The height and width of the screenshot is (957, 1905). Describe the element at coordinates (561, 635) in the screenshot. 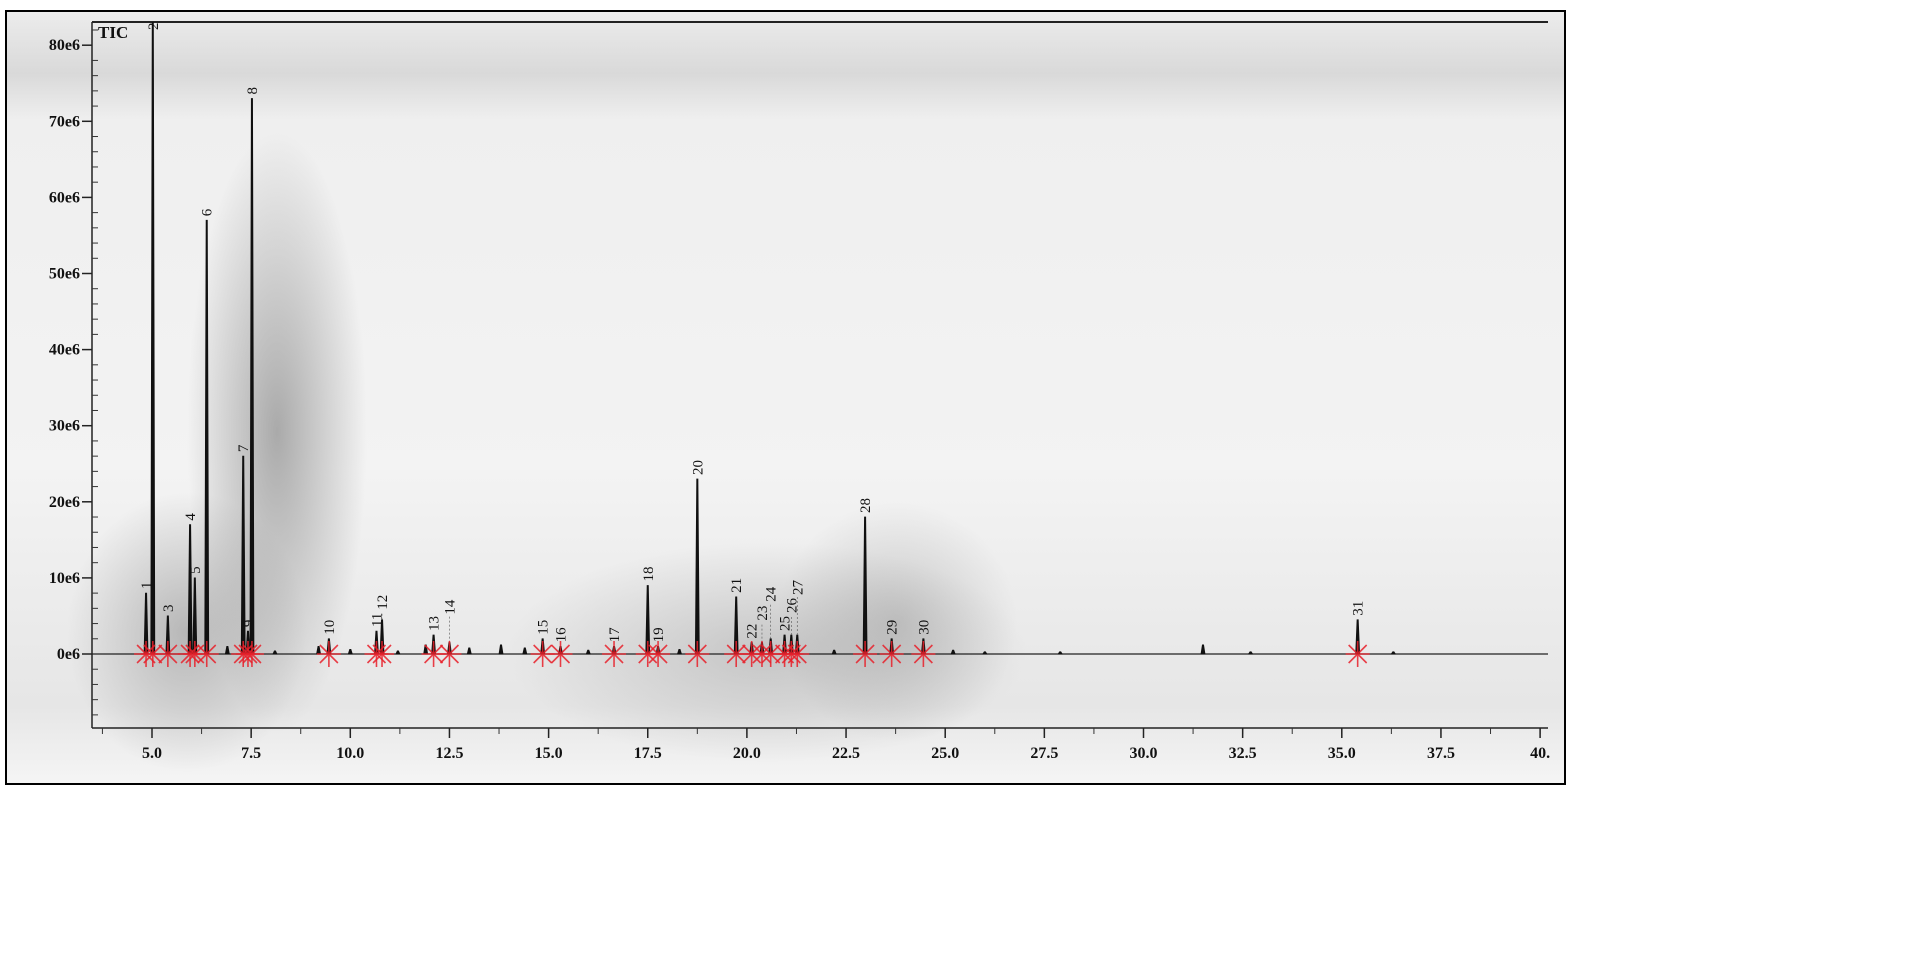

I see `peak-label: 16` at that location.